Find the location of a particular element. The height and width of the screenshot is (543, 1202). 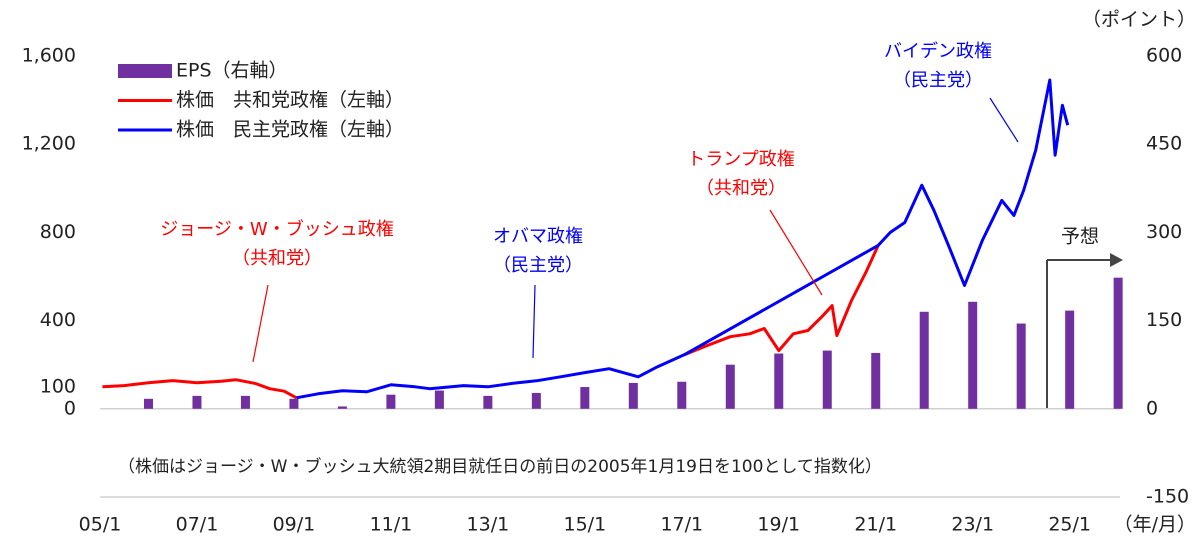

forecast-label: 予想 is located at coordinates (1080, 237).